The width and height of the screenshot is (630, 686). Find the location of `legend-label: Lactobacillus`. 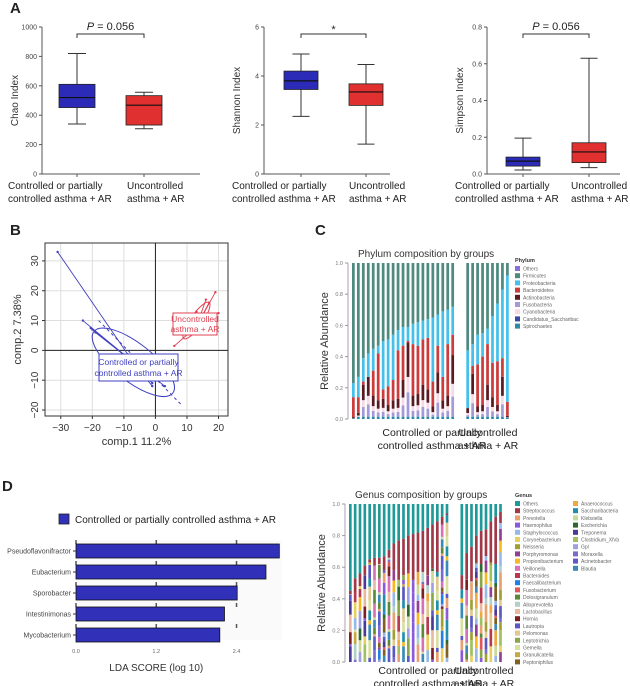

legend-label: Lactobacillus is located at coordinates (537, 613).